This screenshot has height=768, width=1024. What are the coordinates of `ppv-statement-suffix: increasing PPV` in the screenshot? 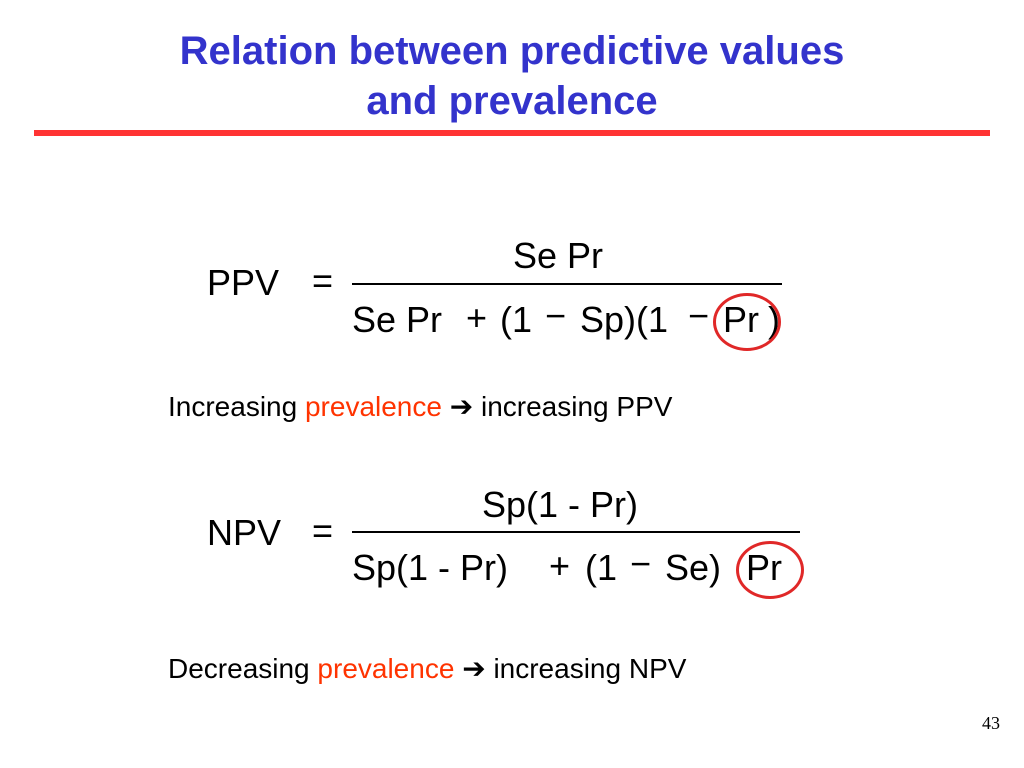 It's located at (576, 406).